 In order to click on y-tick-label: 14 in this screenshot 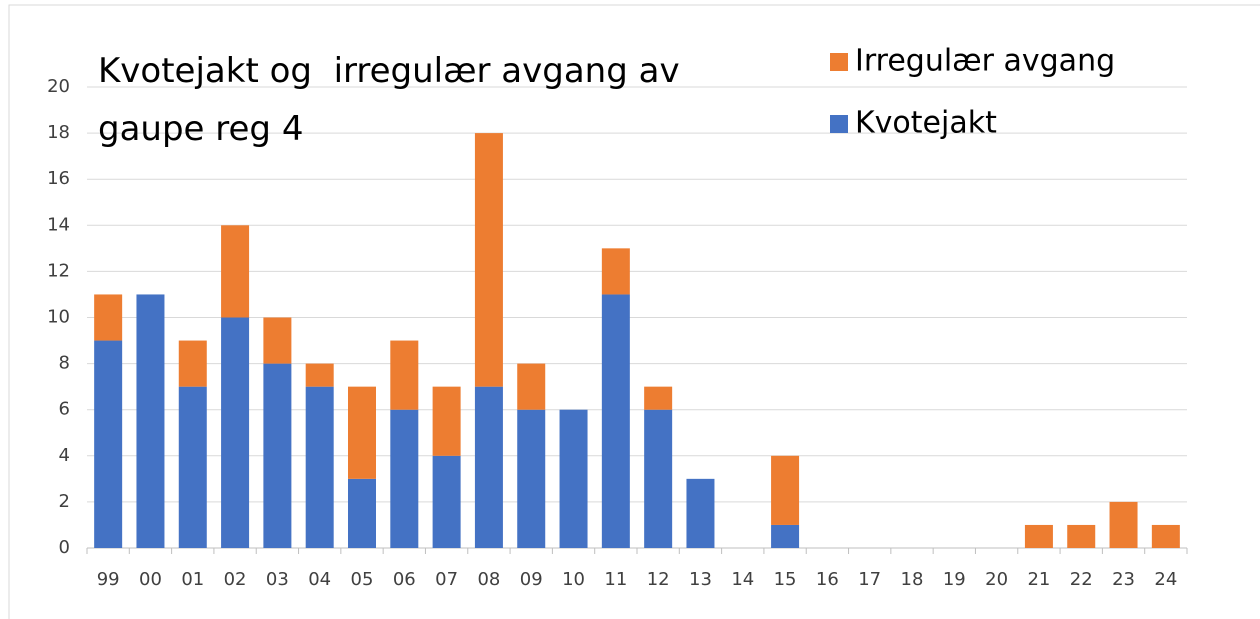, I will do `click(58, 224)`.